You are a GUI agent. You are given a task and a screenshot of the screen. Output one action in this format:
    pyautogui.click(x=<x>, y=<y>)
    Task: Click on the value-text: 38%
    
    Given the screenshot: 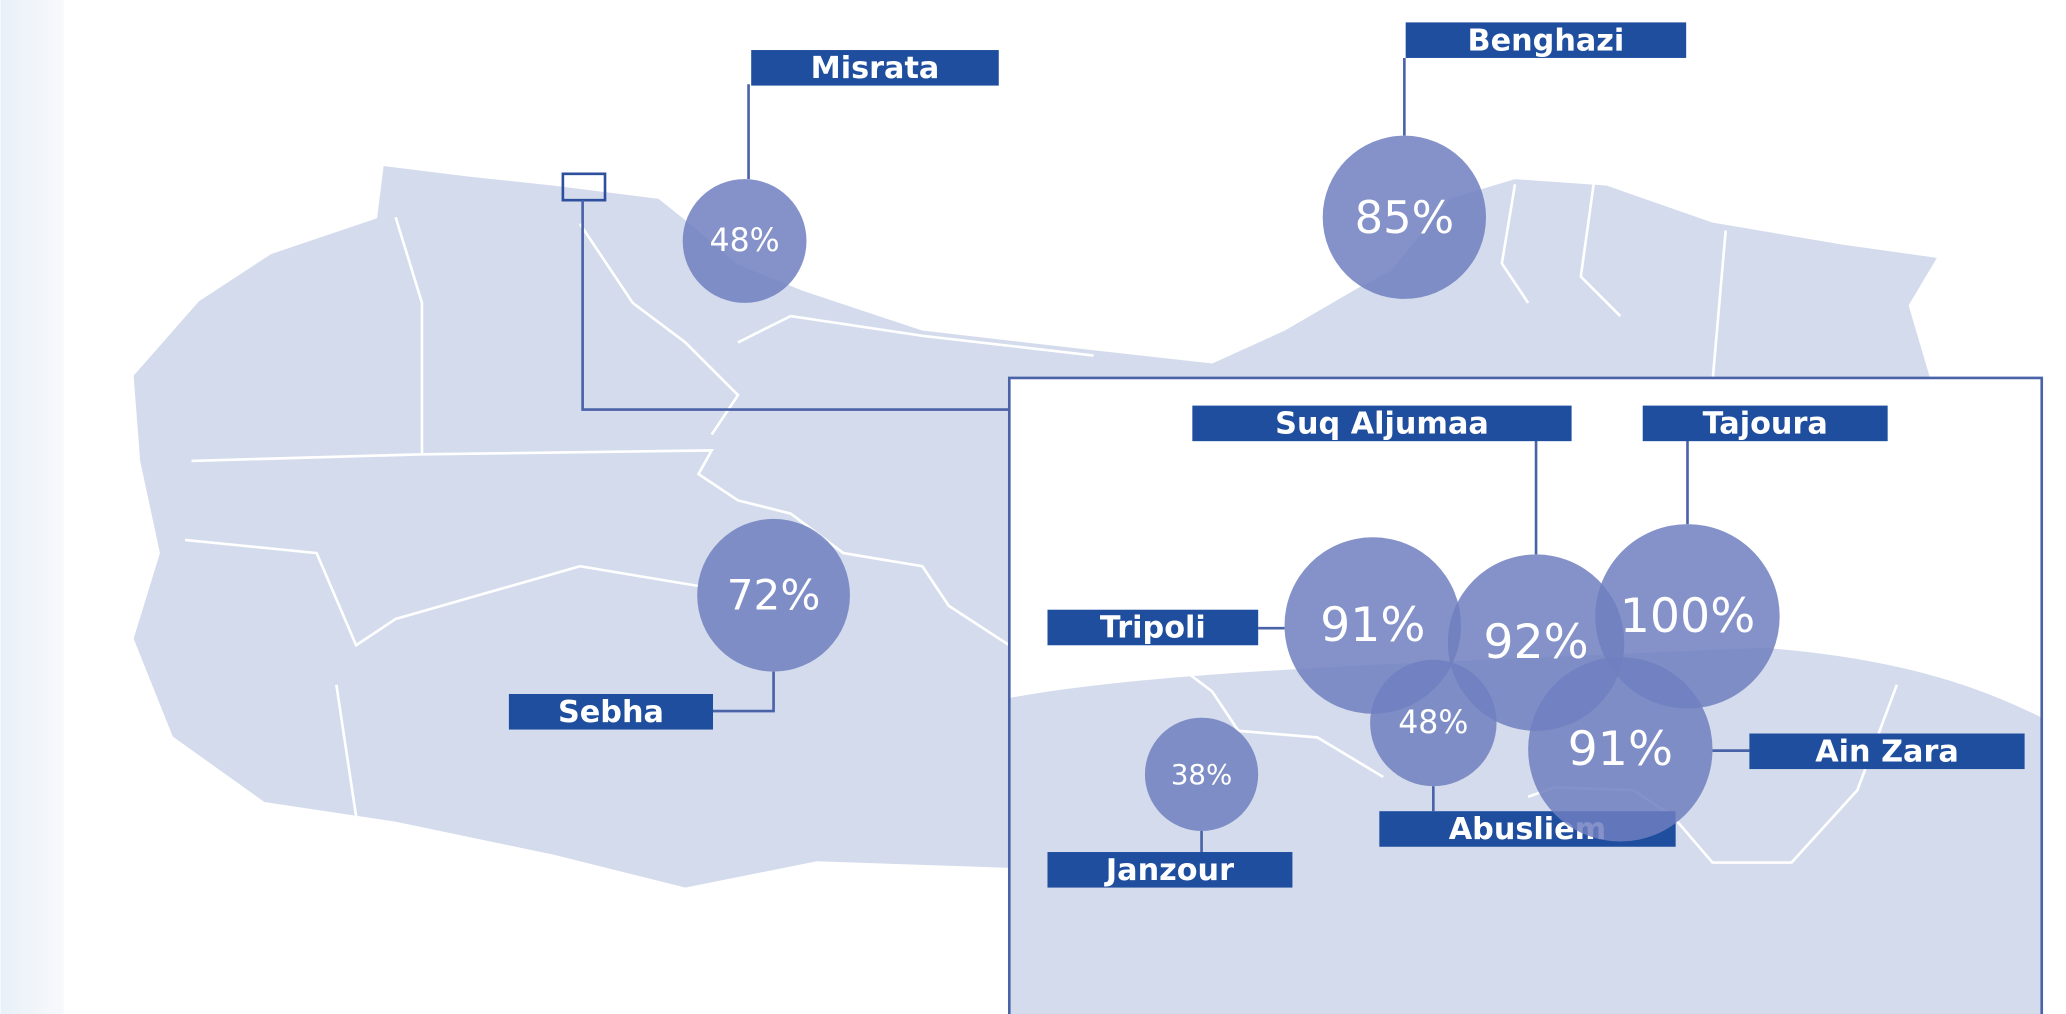 What is the action you would take?
    pyautogui.click(x=1201, y=774)
    